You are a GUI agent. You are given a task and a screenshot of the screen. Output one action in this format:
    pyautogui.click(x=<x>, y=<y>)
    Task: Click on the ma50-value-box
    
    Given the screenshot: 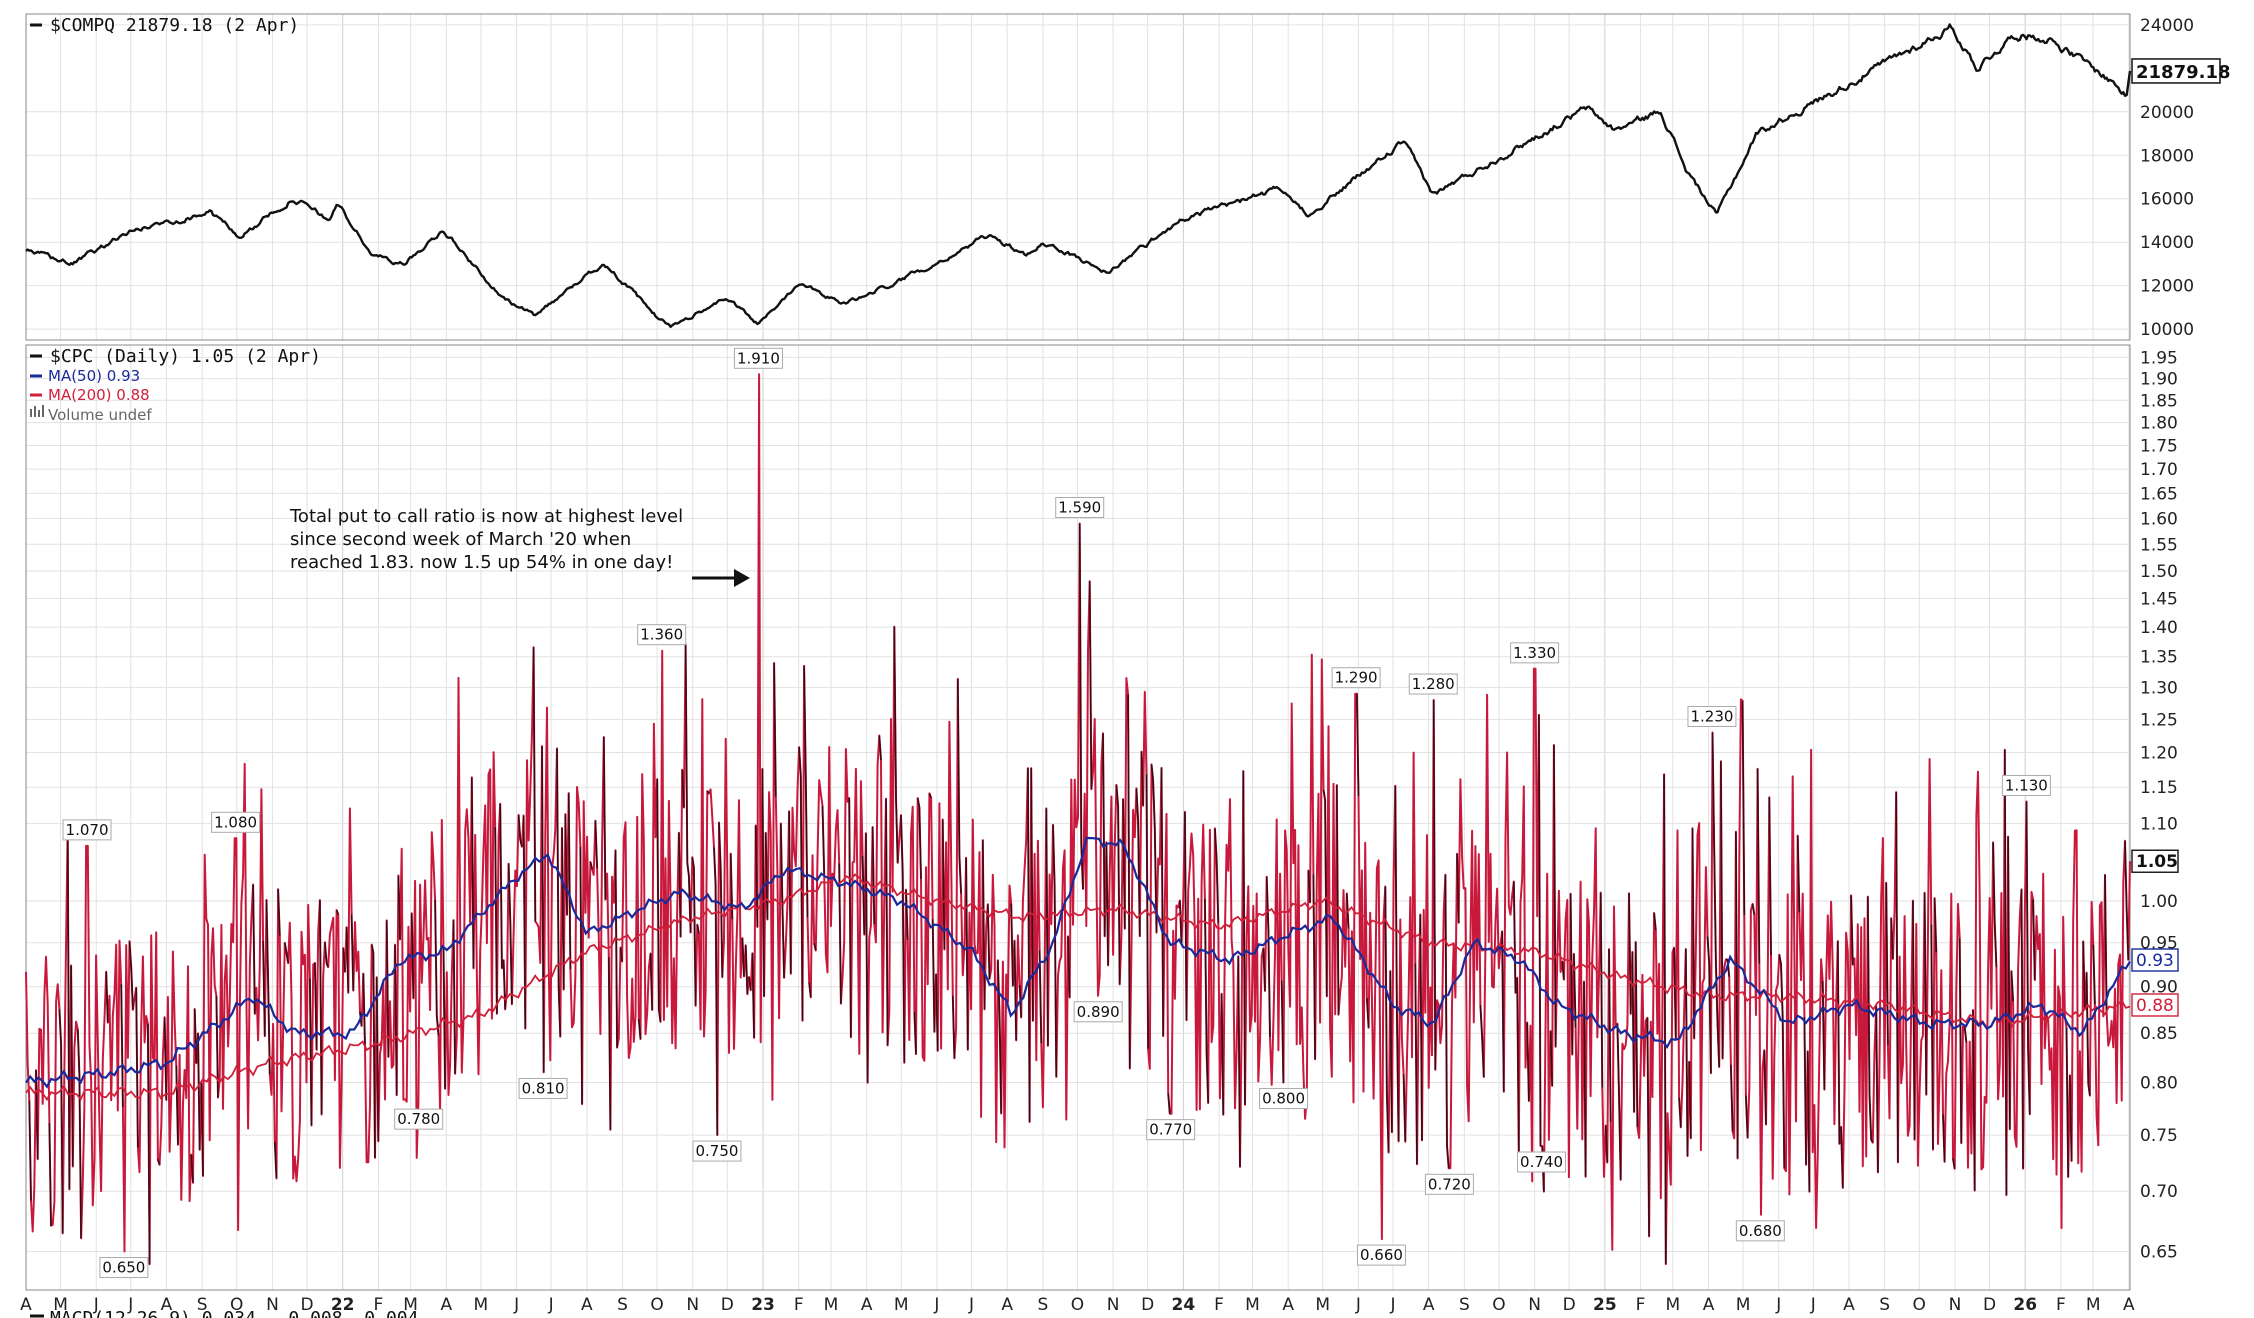 What is the action you would take?
    pyautogui.click(x=2155, y=960)
    